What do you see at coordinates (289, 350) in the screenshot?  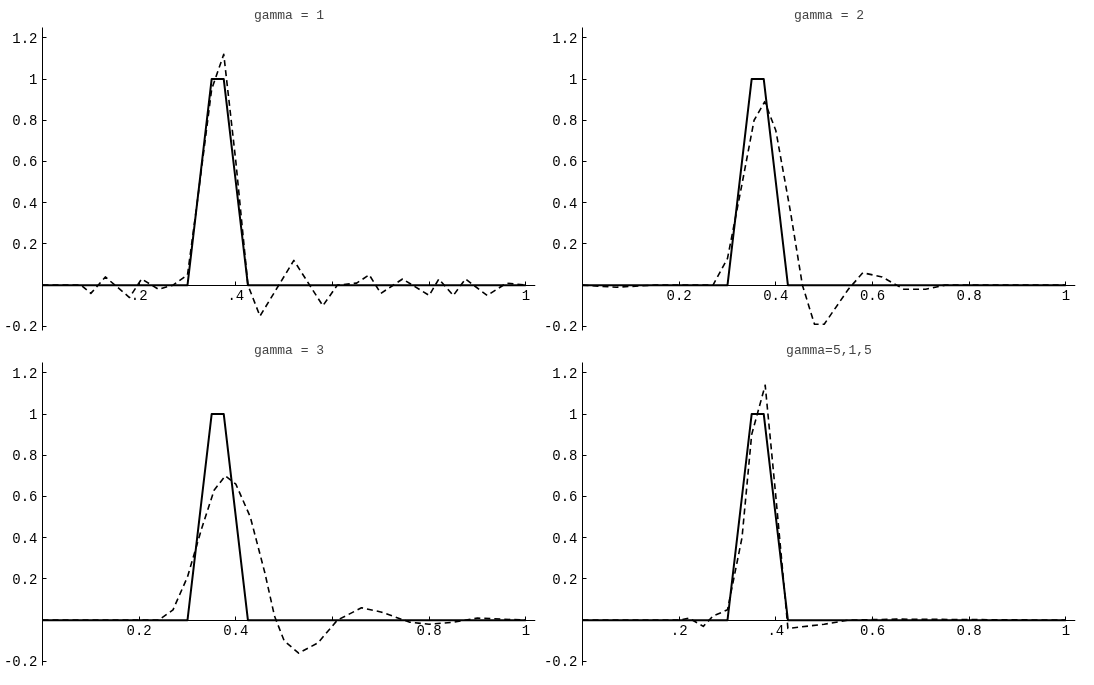 I see `chart-title: gamma = 3` at bounding box center [289, 350].